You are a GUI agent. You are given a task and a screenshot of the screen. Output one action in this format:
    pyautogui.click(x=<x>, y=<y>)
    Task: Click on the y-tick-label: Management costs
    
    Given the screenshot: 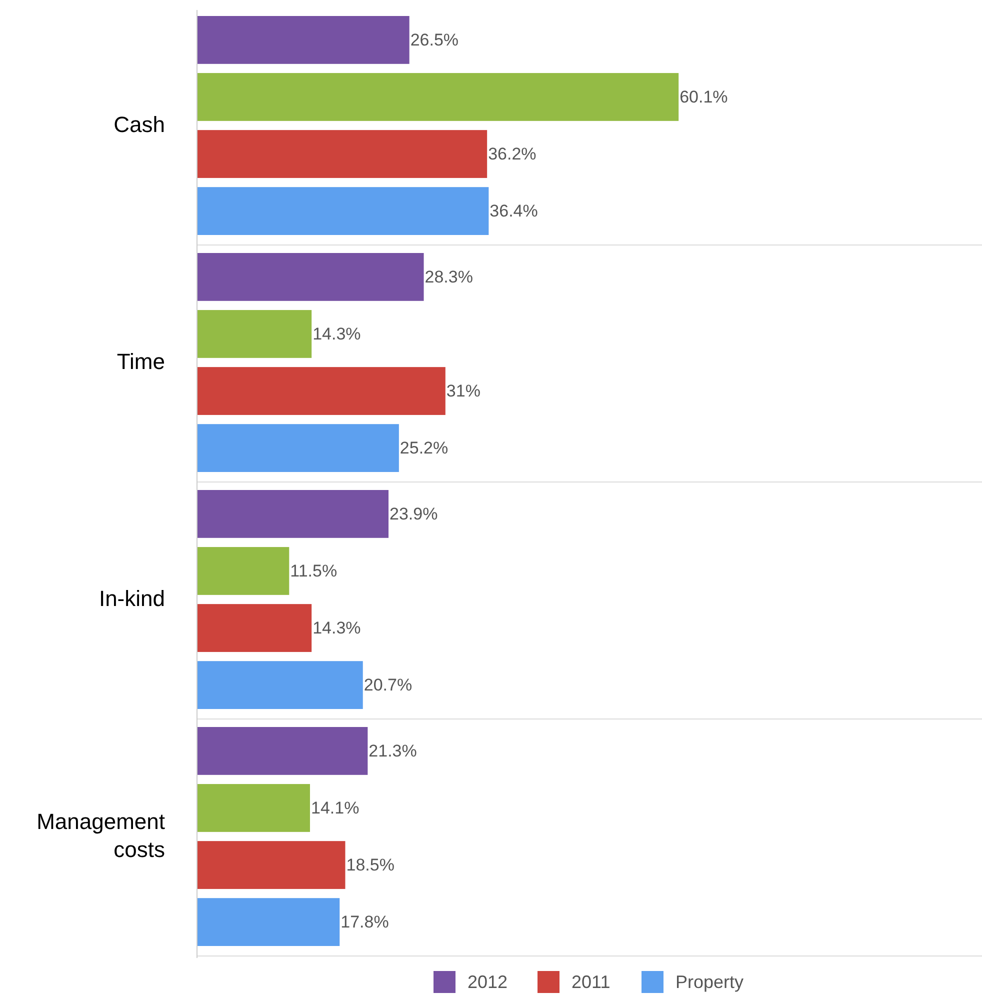 What is the action you would take?
    pyautogui.click(x=100, y=835)
    